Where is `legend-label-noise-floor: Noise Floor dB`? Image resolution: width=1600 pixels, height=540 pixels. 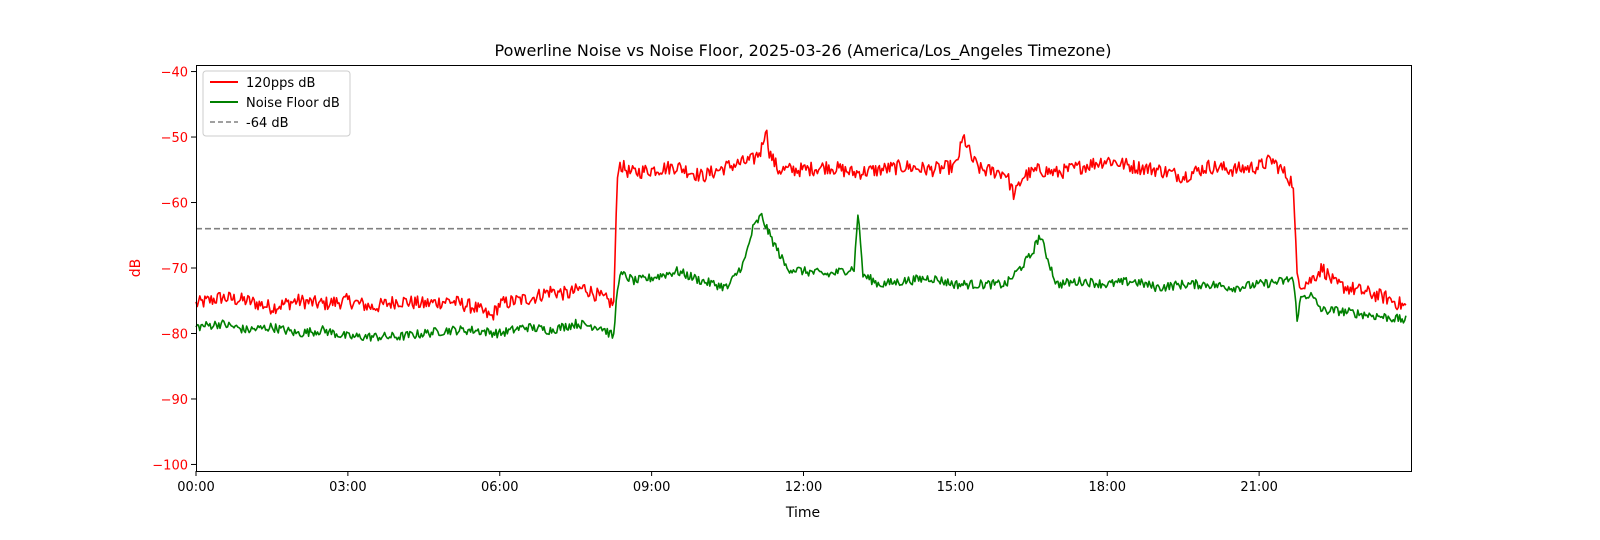
legend-label-noise-floor: Noise Floor dB is located at coordinates (293, 103).